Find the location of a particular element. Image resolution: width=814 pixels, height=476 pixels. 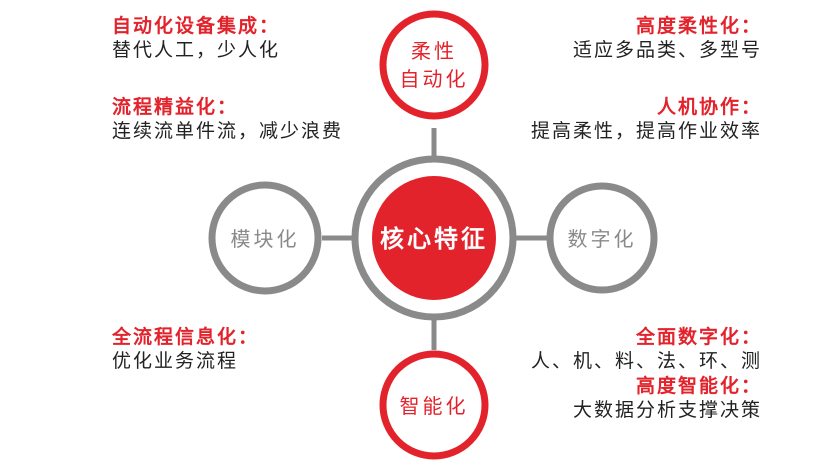

note-body: 连续流单件流，减少浪费 is located at coordinates (228, 131).